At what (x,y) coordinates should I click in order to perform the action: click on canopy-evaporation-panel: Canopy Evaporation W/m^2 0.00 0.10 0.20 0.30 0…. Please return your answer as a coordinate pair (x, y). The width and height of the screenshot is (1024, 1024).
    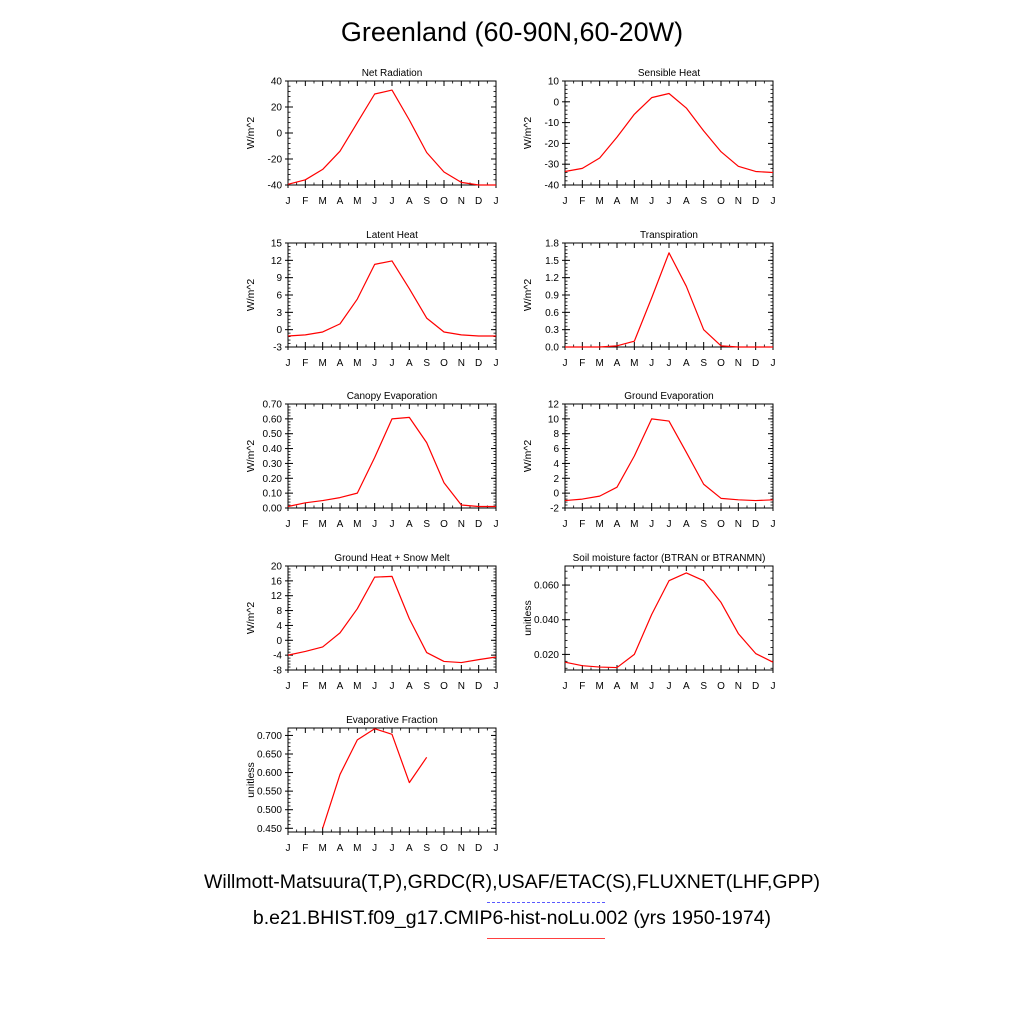
    Looking at the image, I should click on (372, 460).